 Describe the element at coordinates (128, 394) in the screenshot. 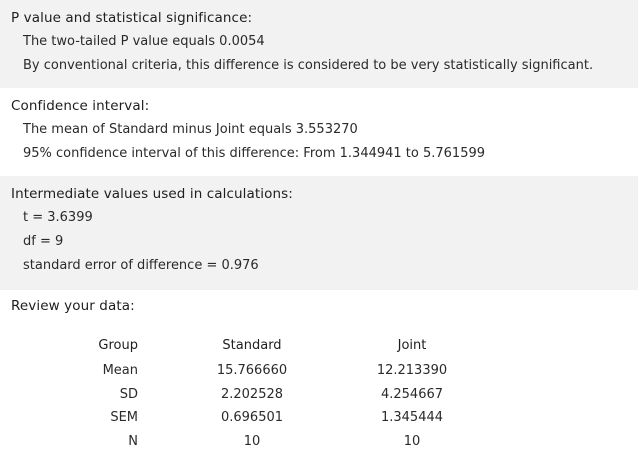

I see `row-label: SD` at that location.